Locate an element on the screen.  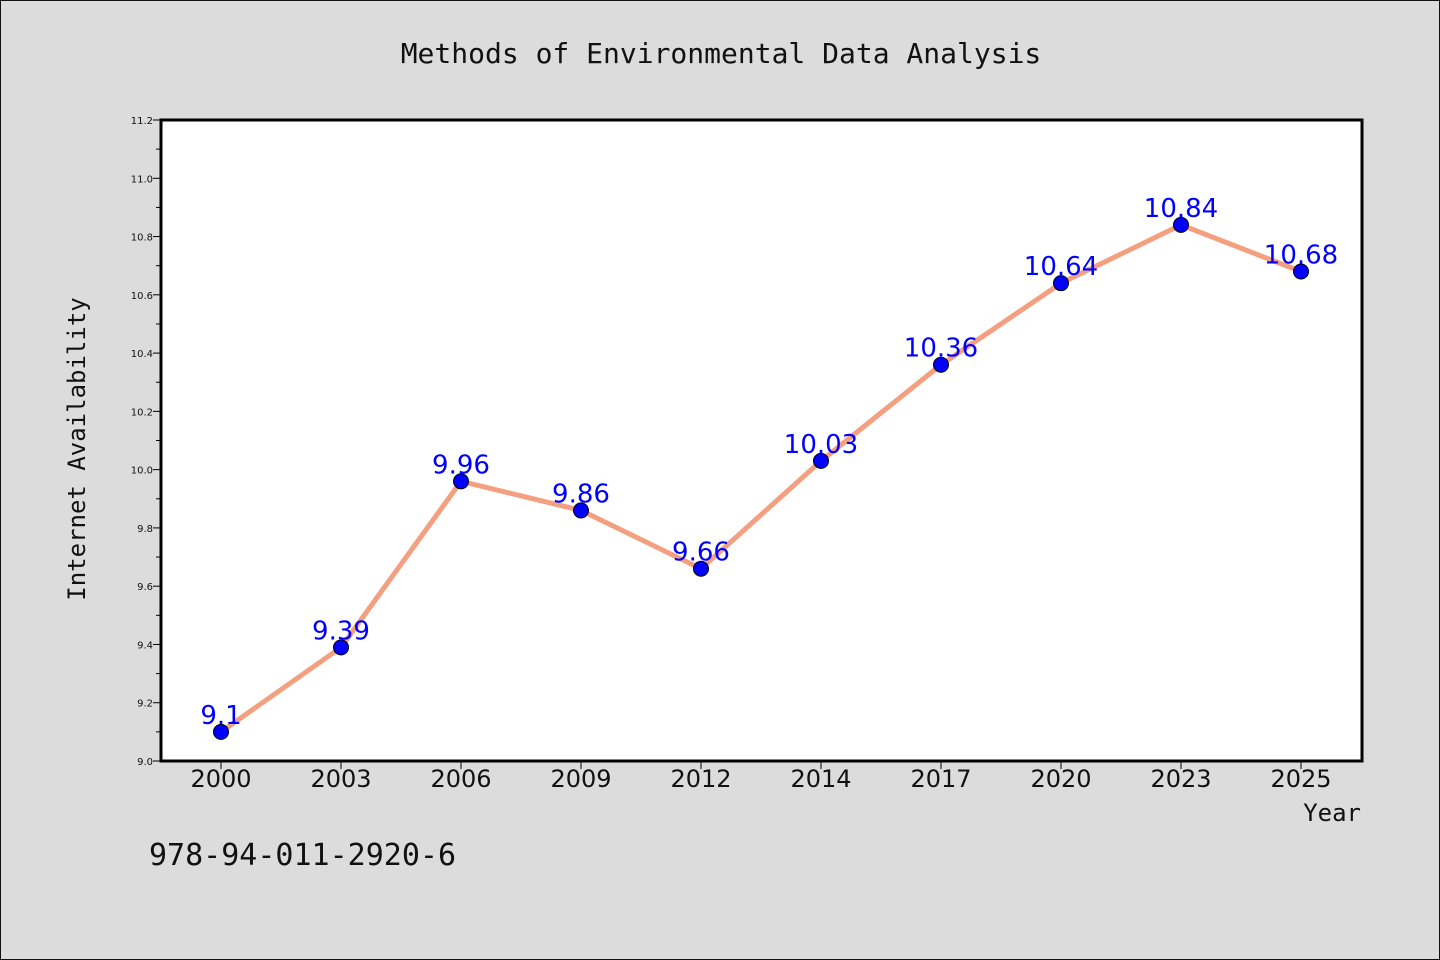
x-tick-label: 2023 is located at coordinates (1180, 779).